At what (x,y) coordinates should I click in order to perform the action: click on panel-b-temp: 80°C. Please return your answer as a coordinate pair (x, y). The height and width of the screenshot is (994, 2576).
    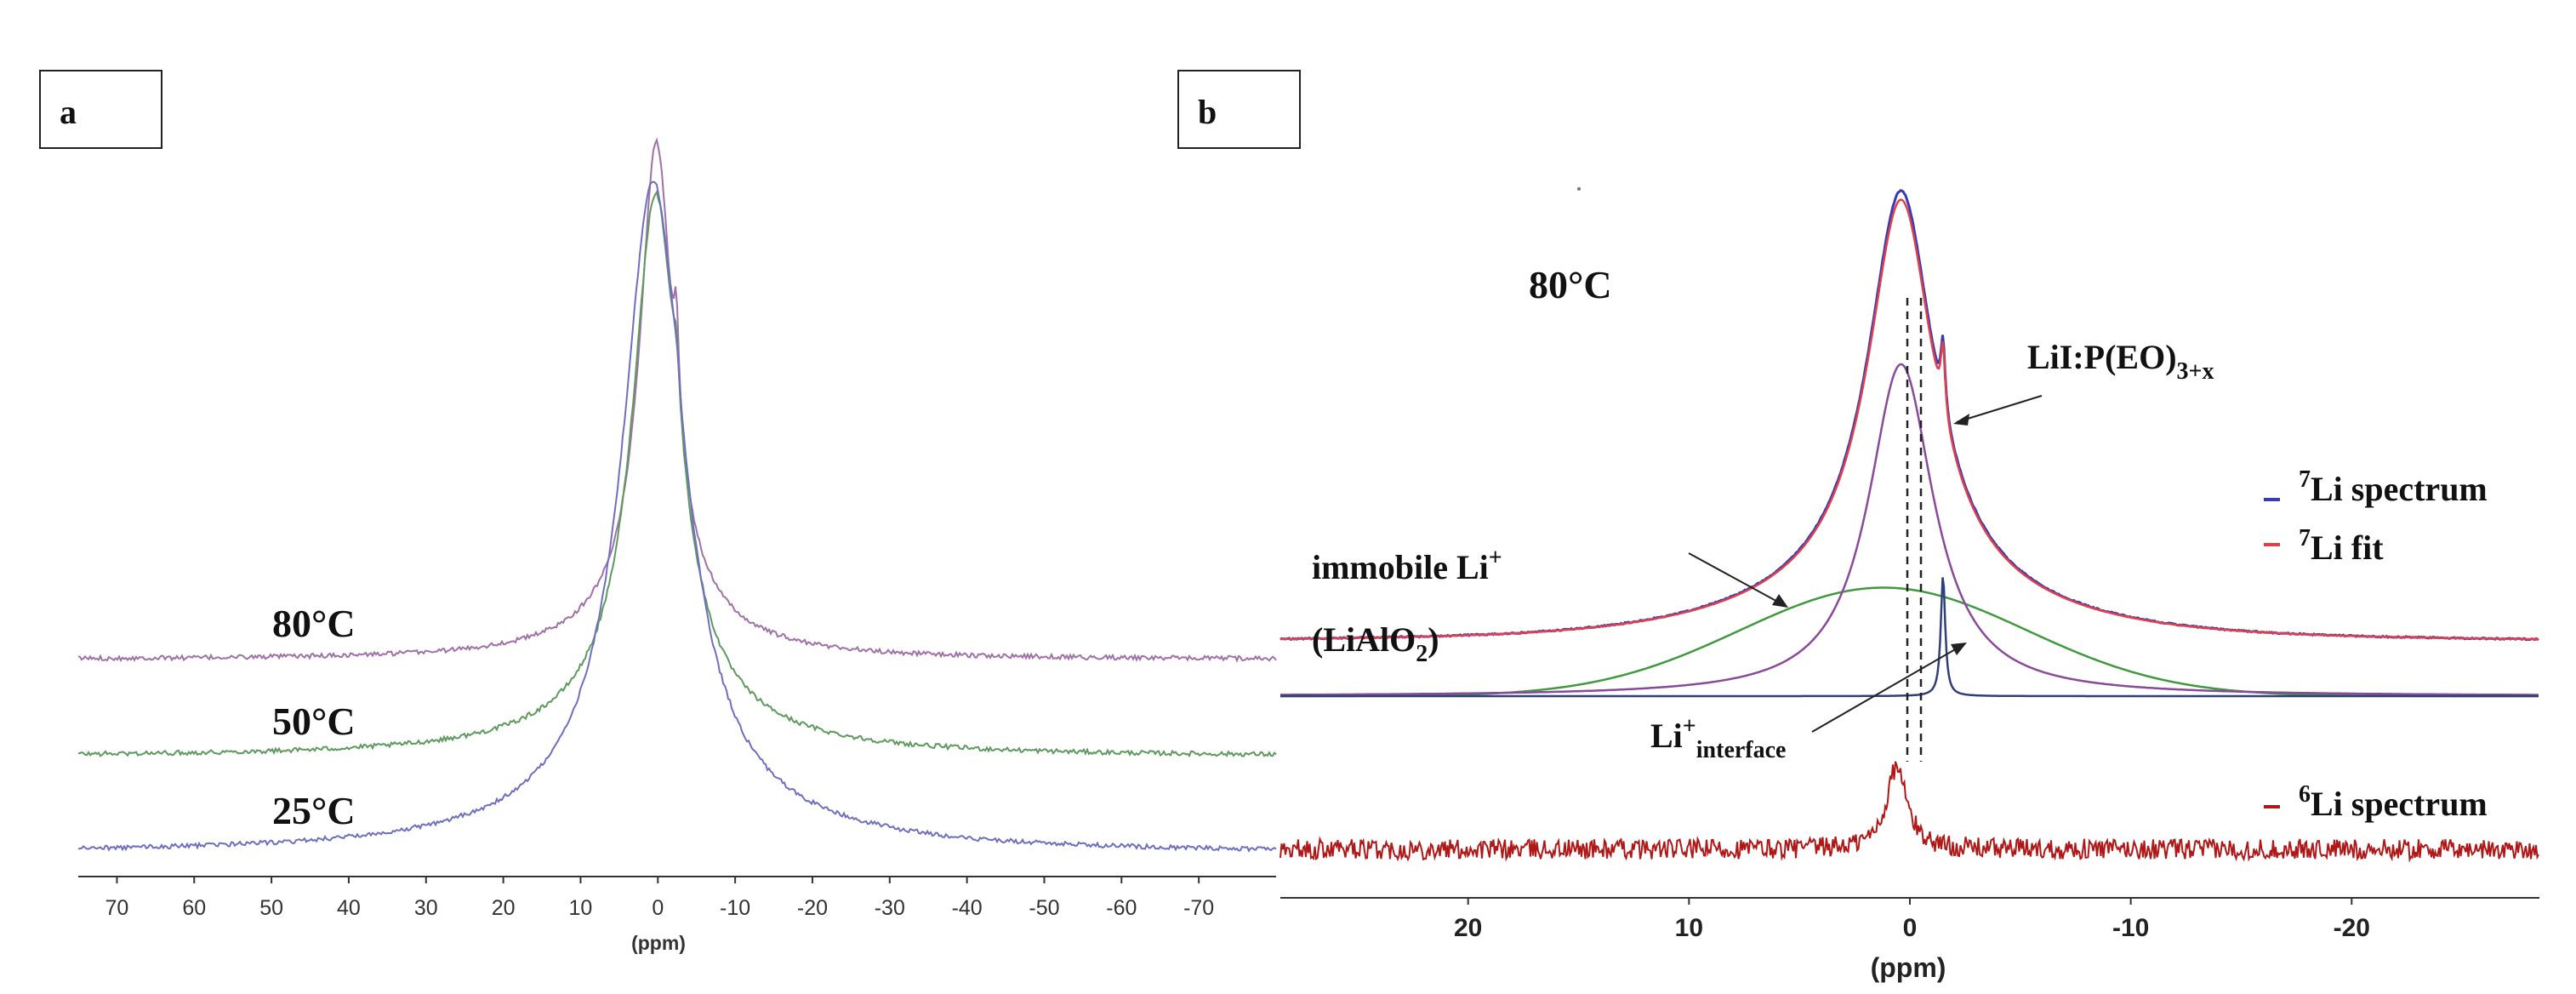
    Looking at the image, I should click on (1571, 284).